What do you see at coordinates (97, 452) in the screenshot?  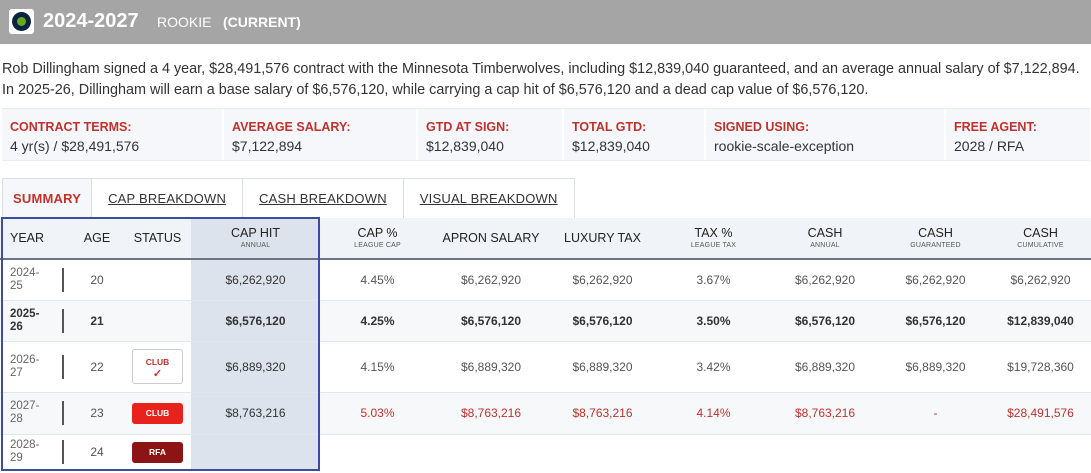 I see `age-cell: 24` at bounding box center [97, 452].